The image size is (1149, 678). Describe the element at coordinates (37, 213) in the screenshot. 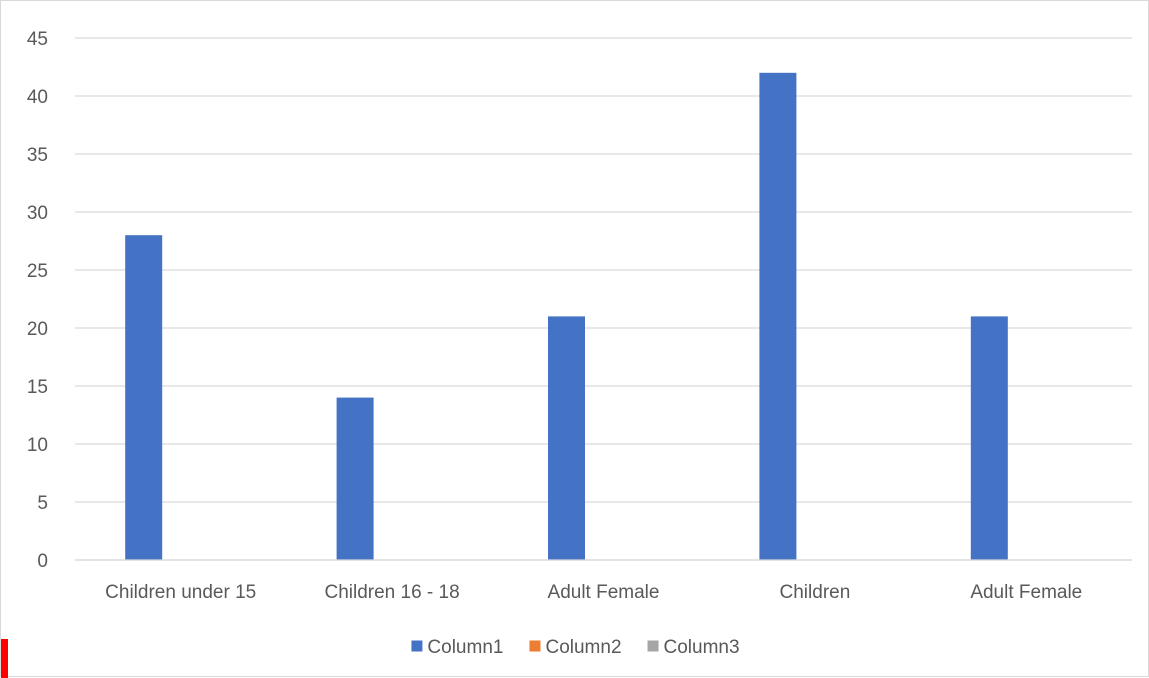

I see `y-tick-label: 30` at that location.